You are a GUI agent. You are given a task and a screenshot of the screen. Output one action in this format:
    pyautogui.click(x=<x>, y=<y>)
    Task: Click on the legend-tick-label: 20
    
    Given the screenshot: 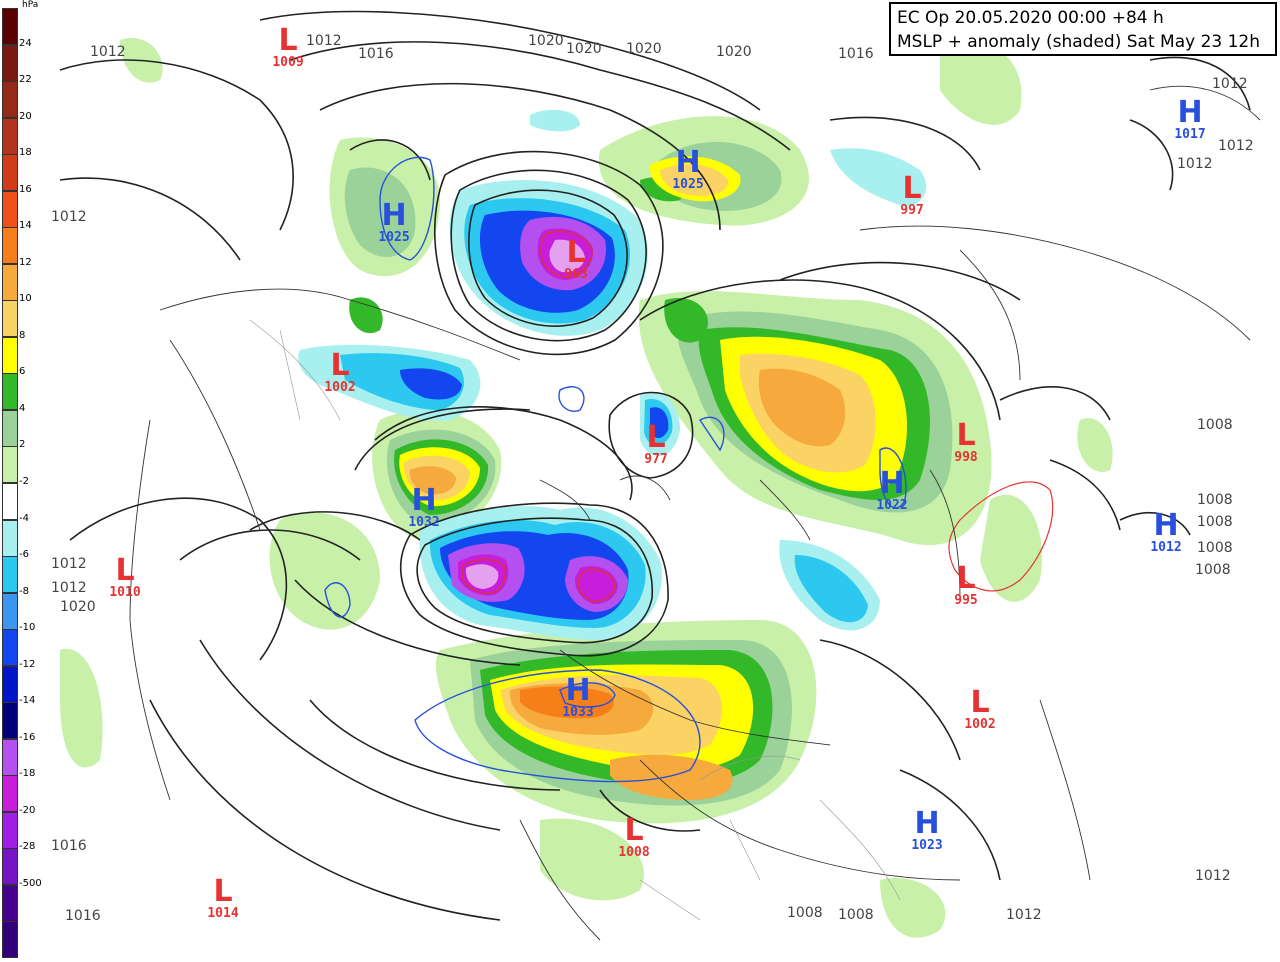 What is the action you would take?
    pyautogui.click(x=25, y=116)
    